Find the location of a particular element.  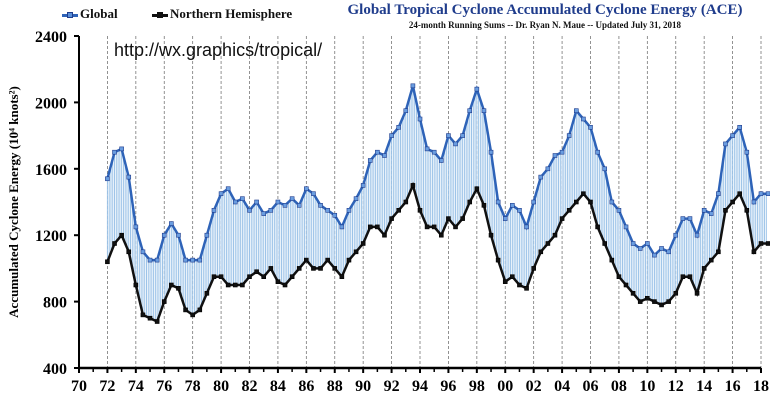

y-tick-label: 1200 is located at coordinates (51, 236).